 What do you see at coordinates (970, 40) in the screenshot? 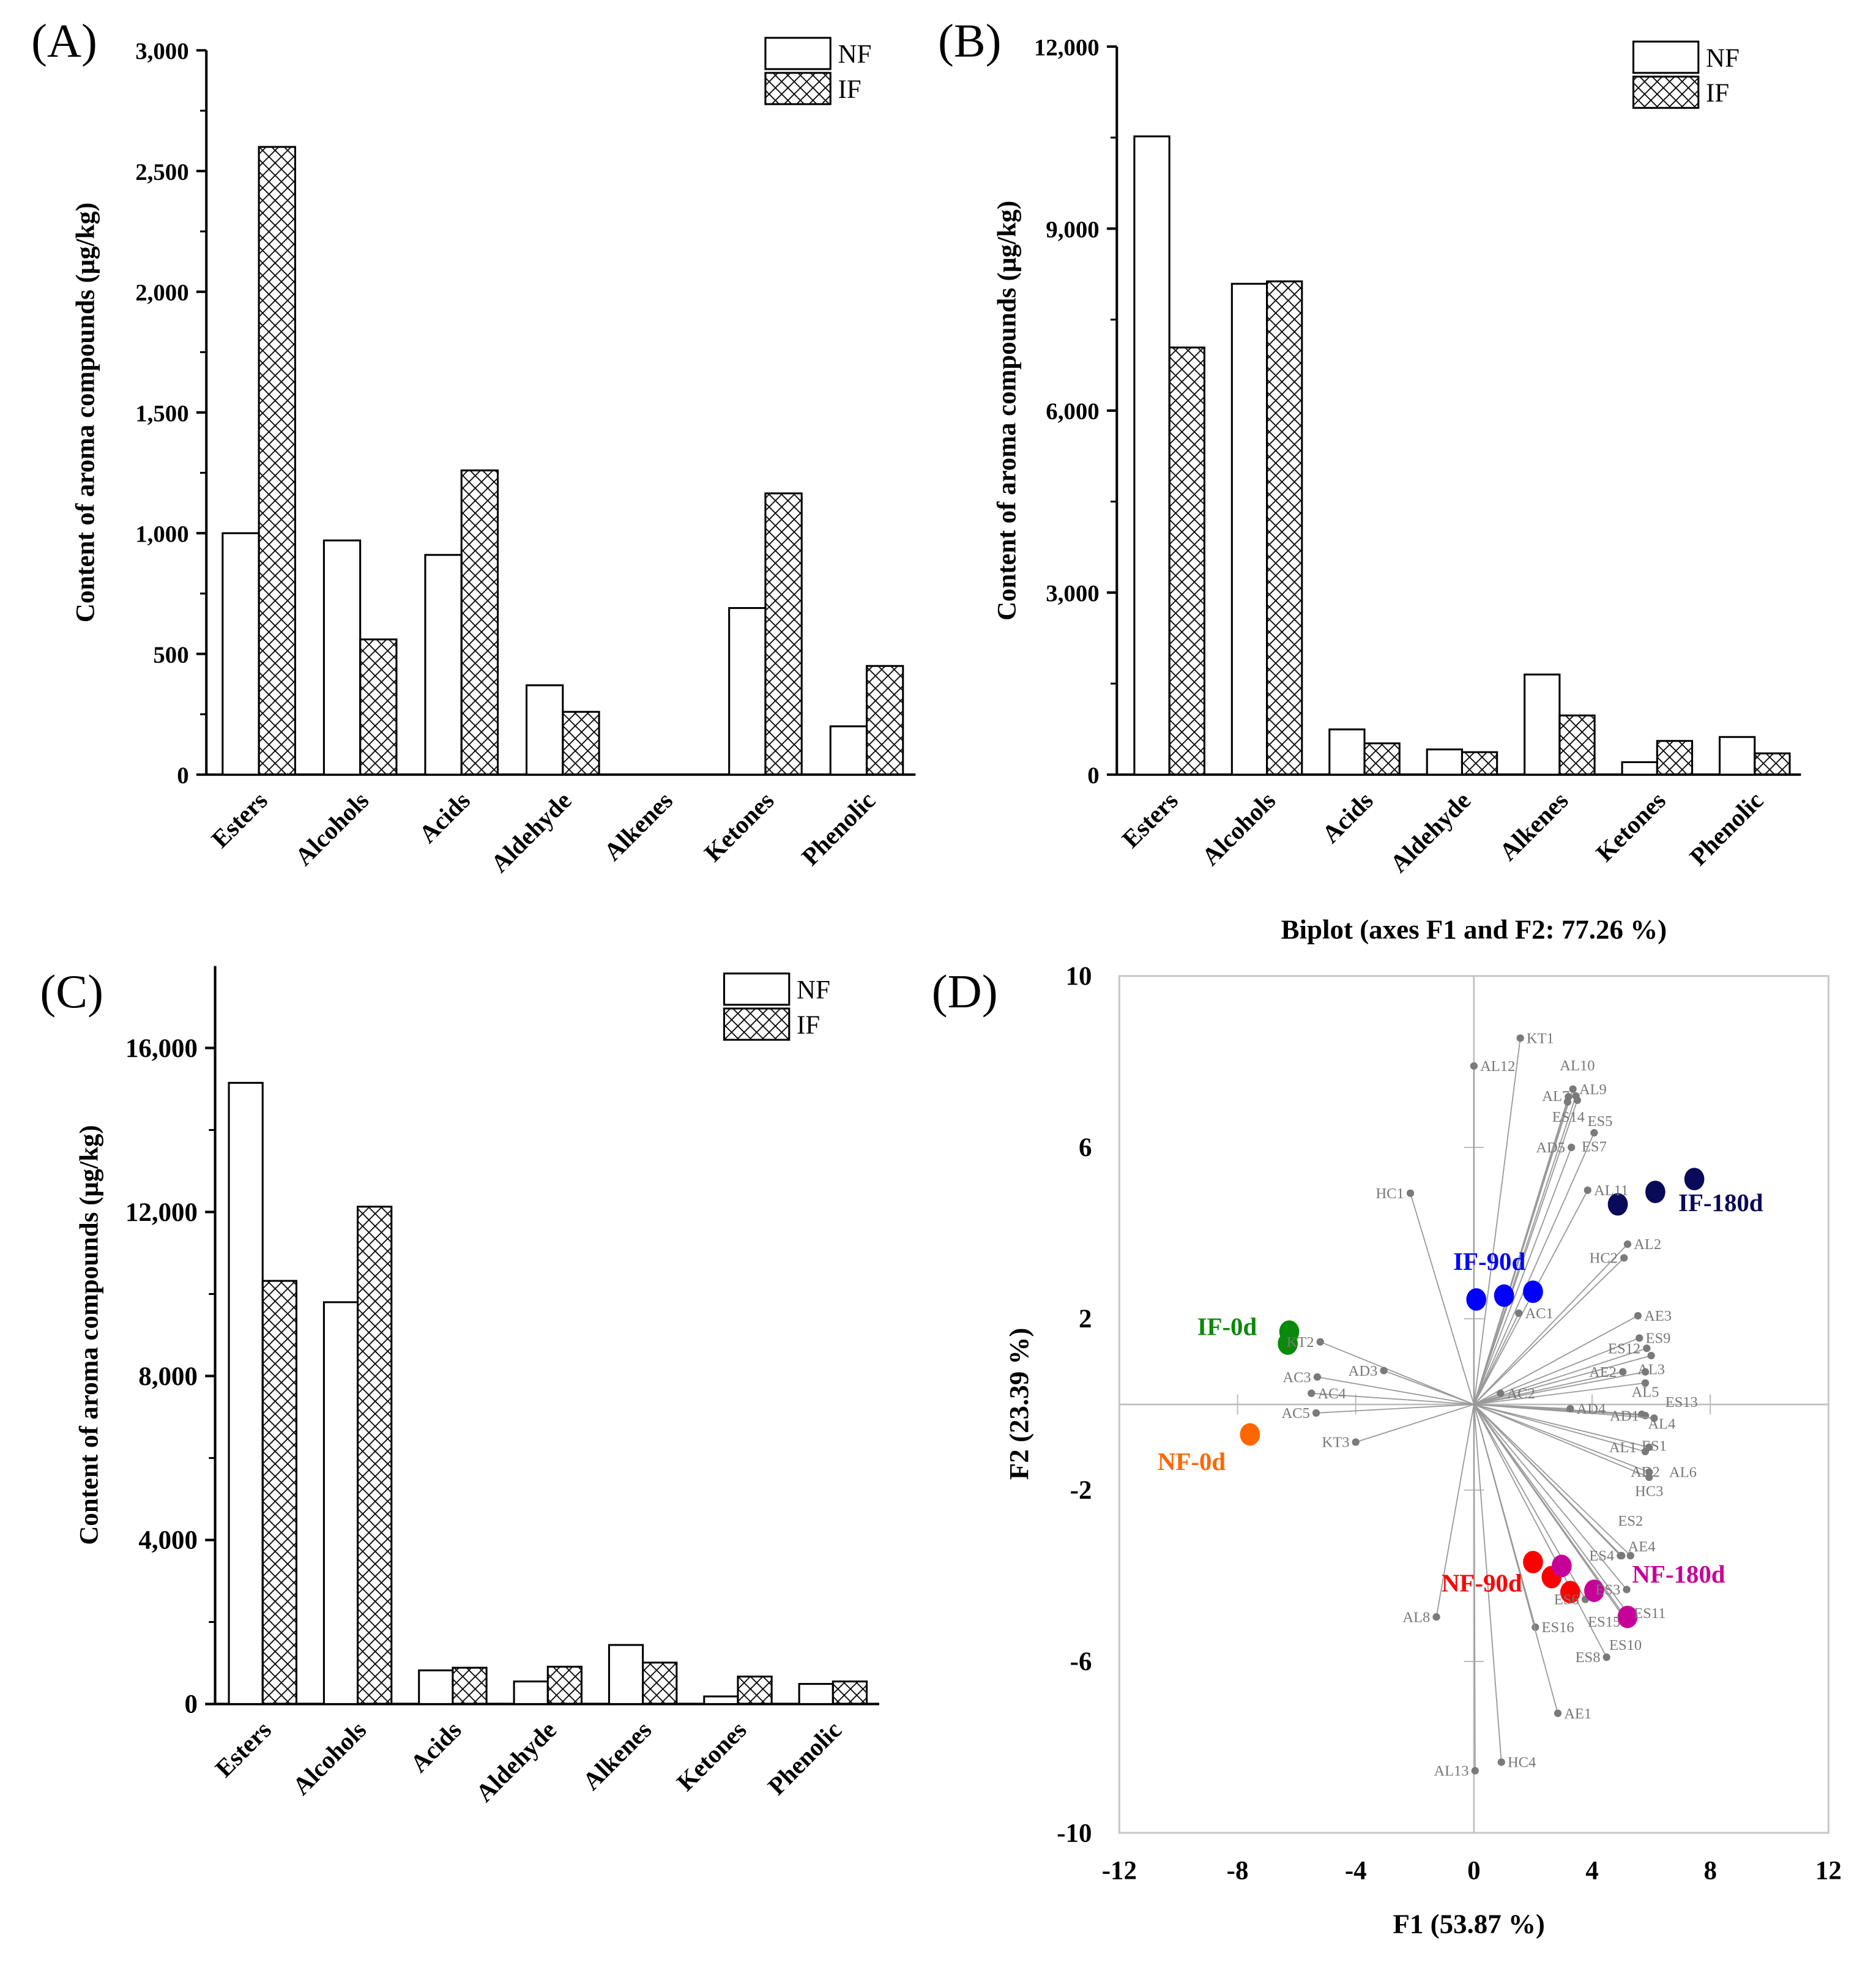
I see `panel-label: (B)` at bounding box center [970, 40].